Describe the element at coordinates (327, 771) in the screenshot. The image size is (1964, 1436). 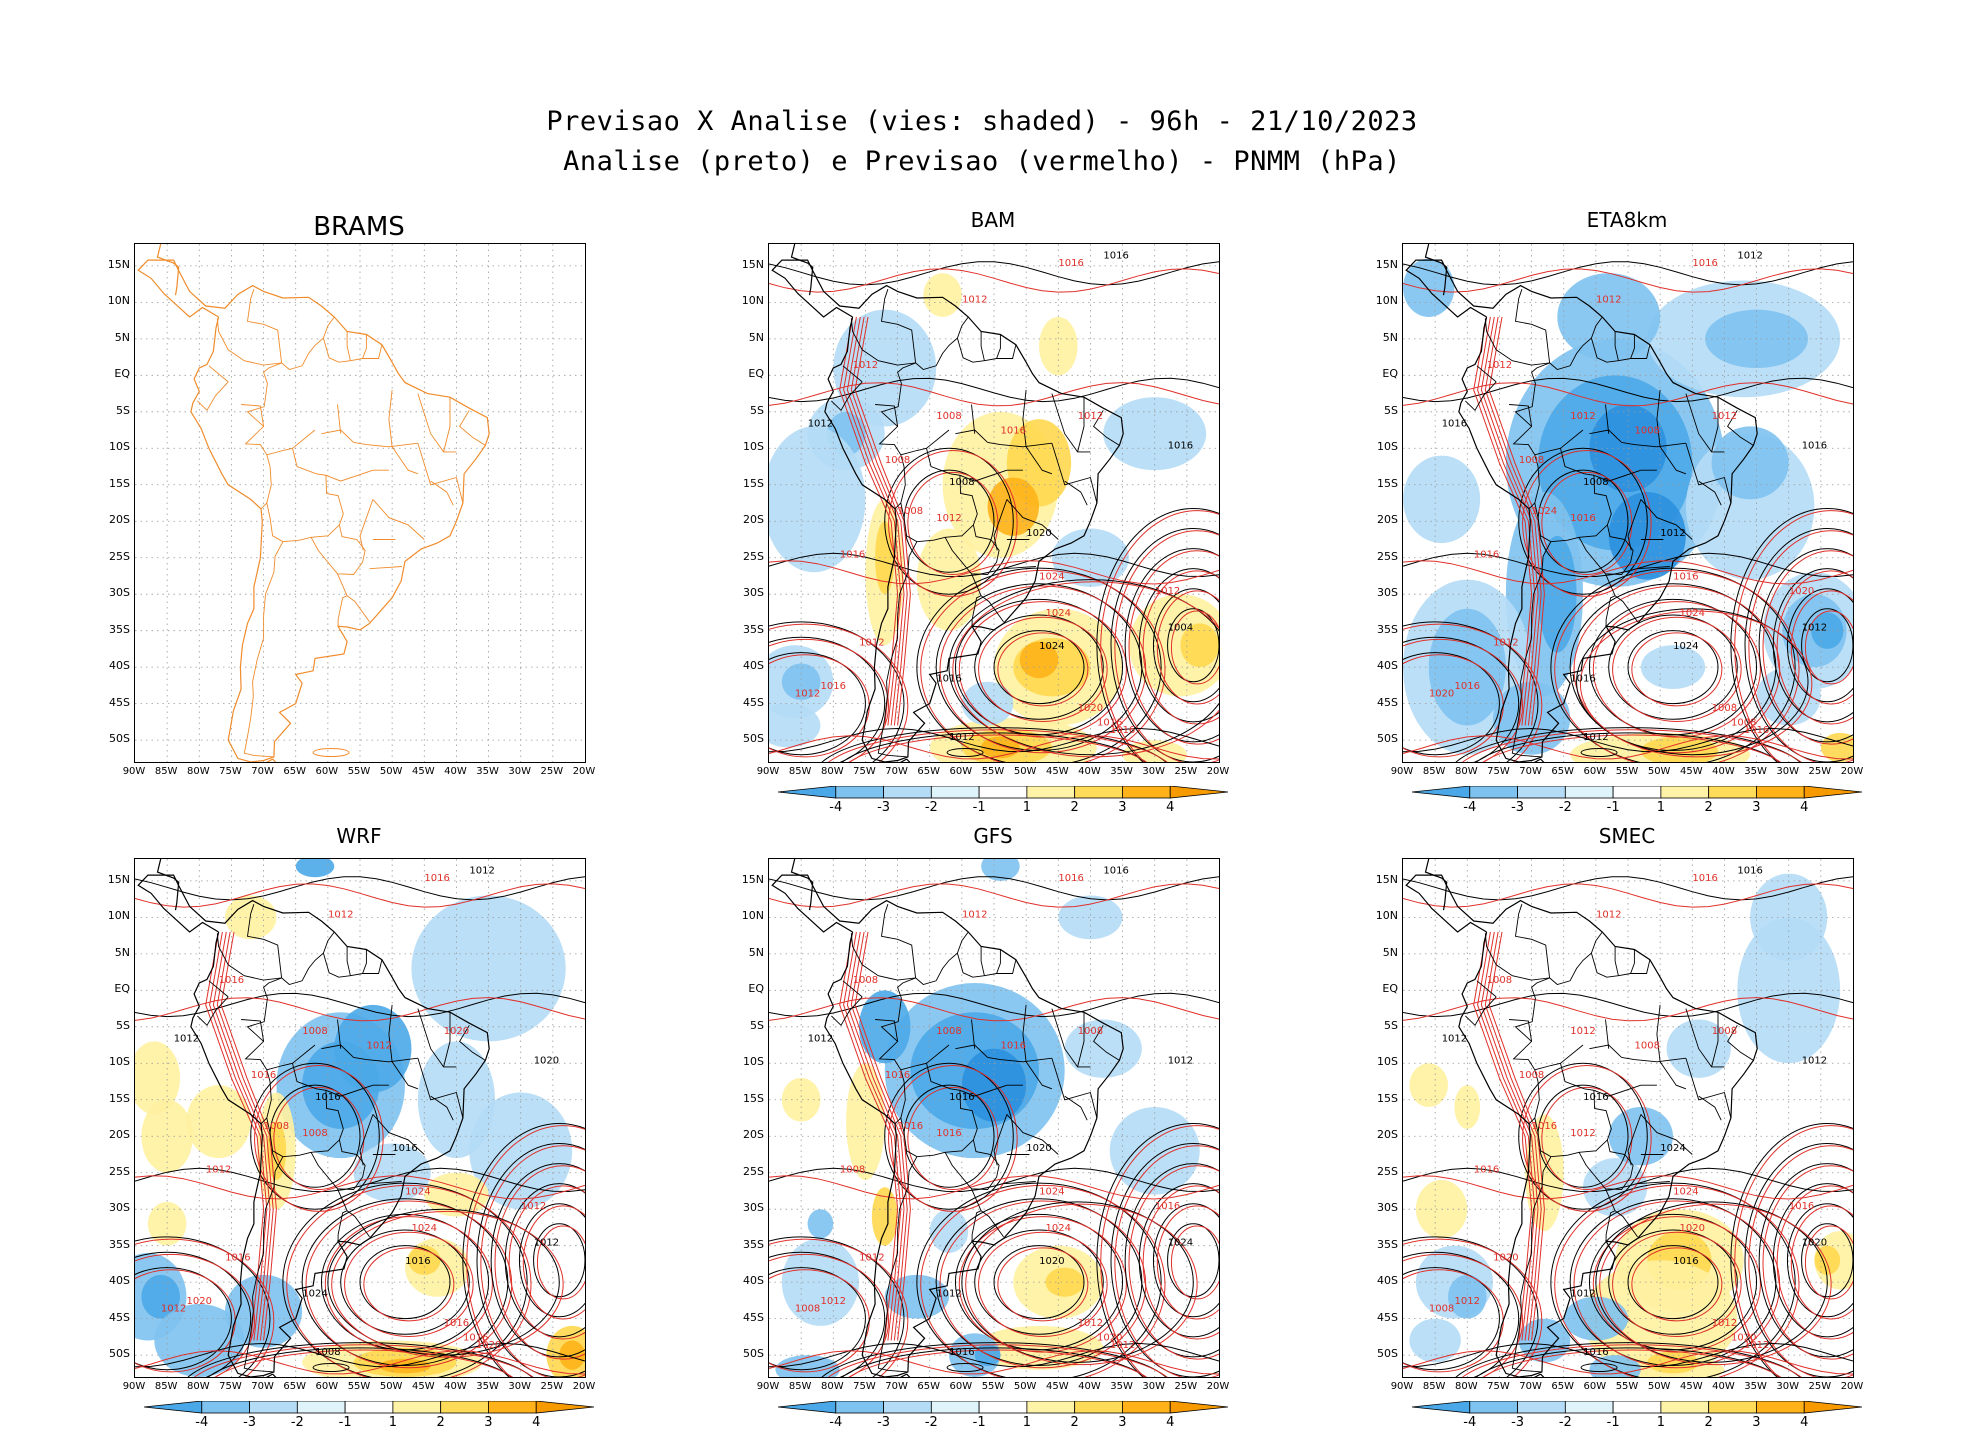
I see `longitude-label: 60W` at that location.